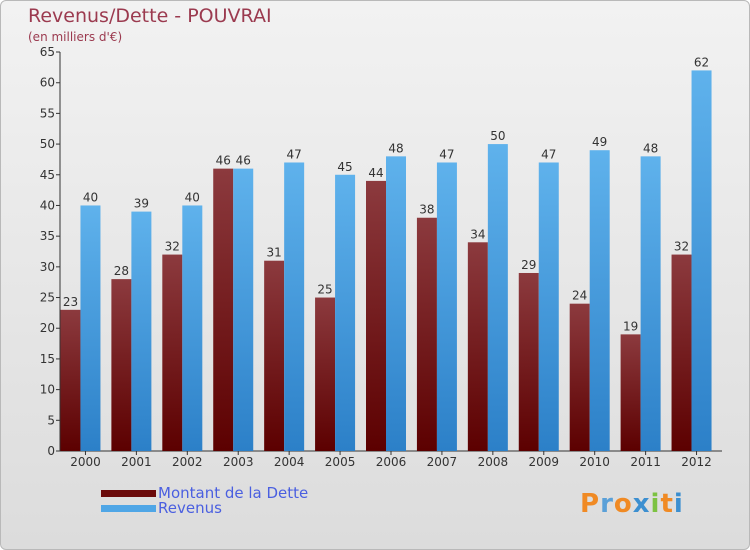 The height and width of the screenshot is (550, 750). What do you see at coordinates (51, 420) in the screenshot?
I see `y-tick-label: 5` at bounding box center [51, 420].